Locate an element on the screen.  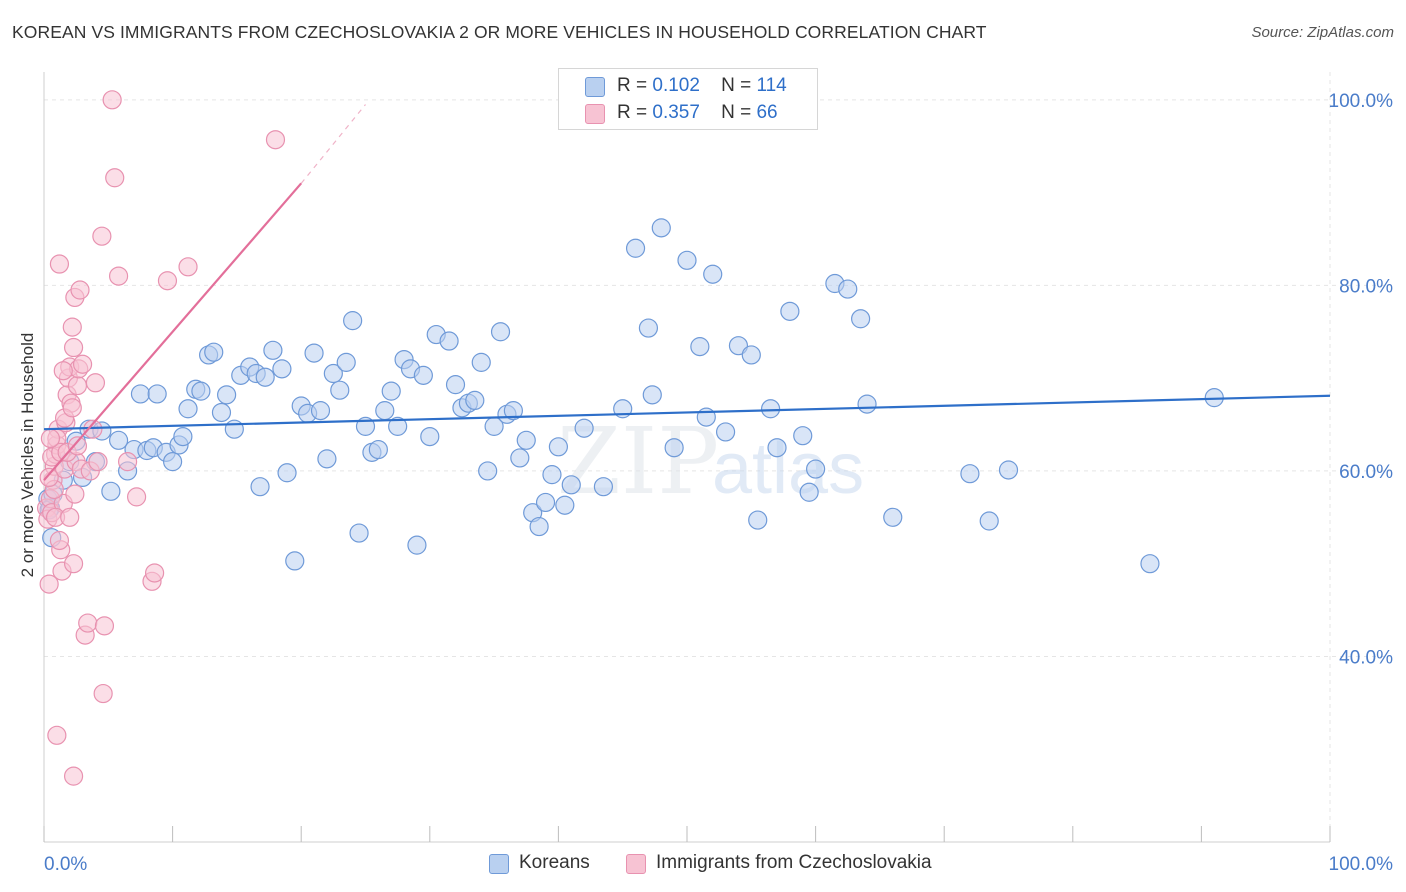
korean-trend-line is located at coordinates (687, 412).